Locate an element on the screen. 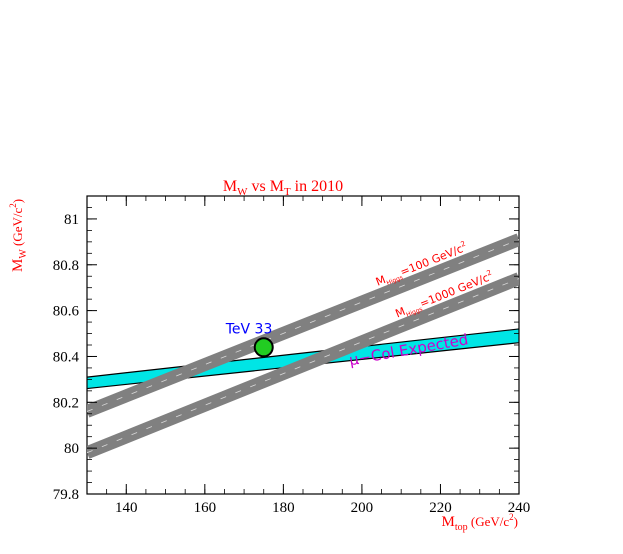  band-label-higgs100-prefix: M is located at coordinates (381, 281).